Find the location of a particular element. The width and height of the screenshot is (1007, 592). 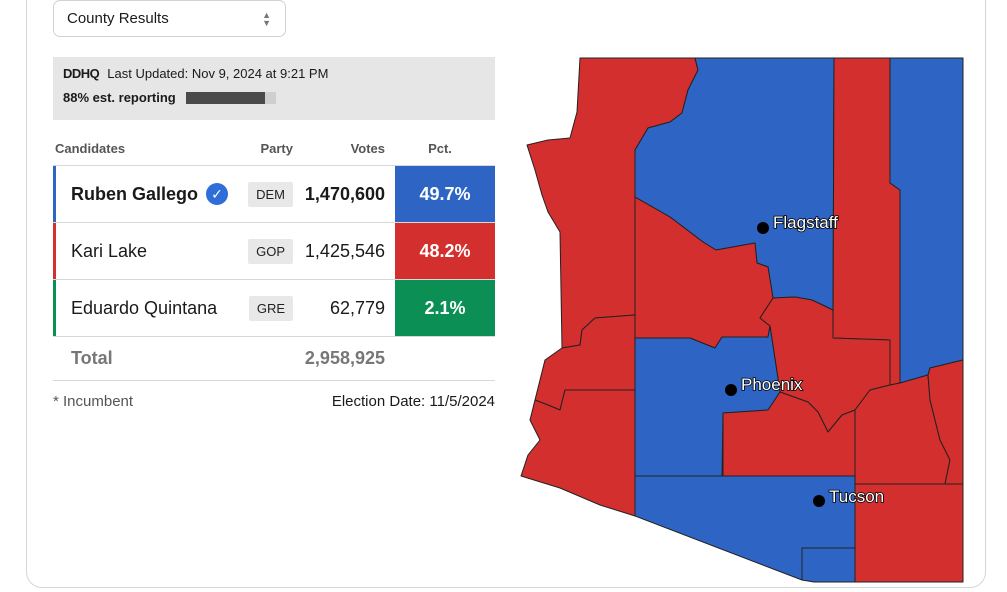

party-tag: GOP is located at coordinates (270, 251).